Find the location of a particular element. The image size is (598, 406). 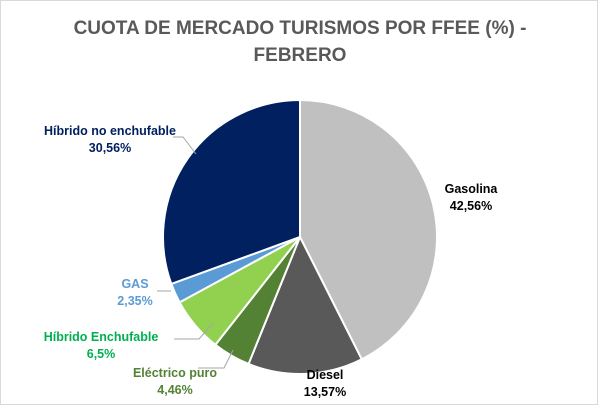

data-label-híbrido-enchufable: Híbrido Enchufable 6,5% is located at coordinates (101, 345).